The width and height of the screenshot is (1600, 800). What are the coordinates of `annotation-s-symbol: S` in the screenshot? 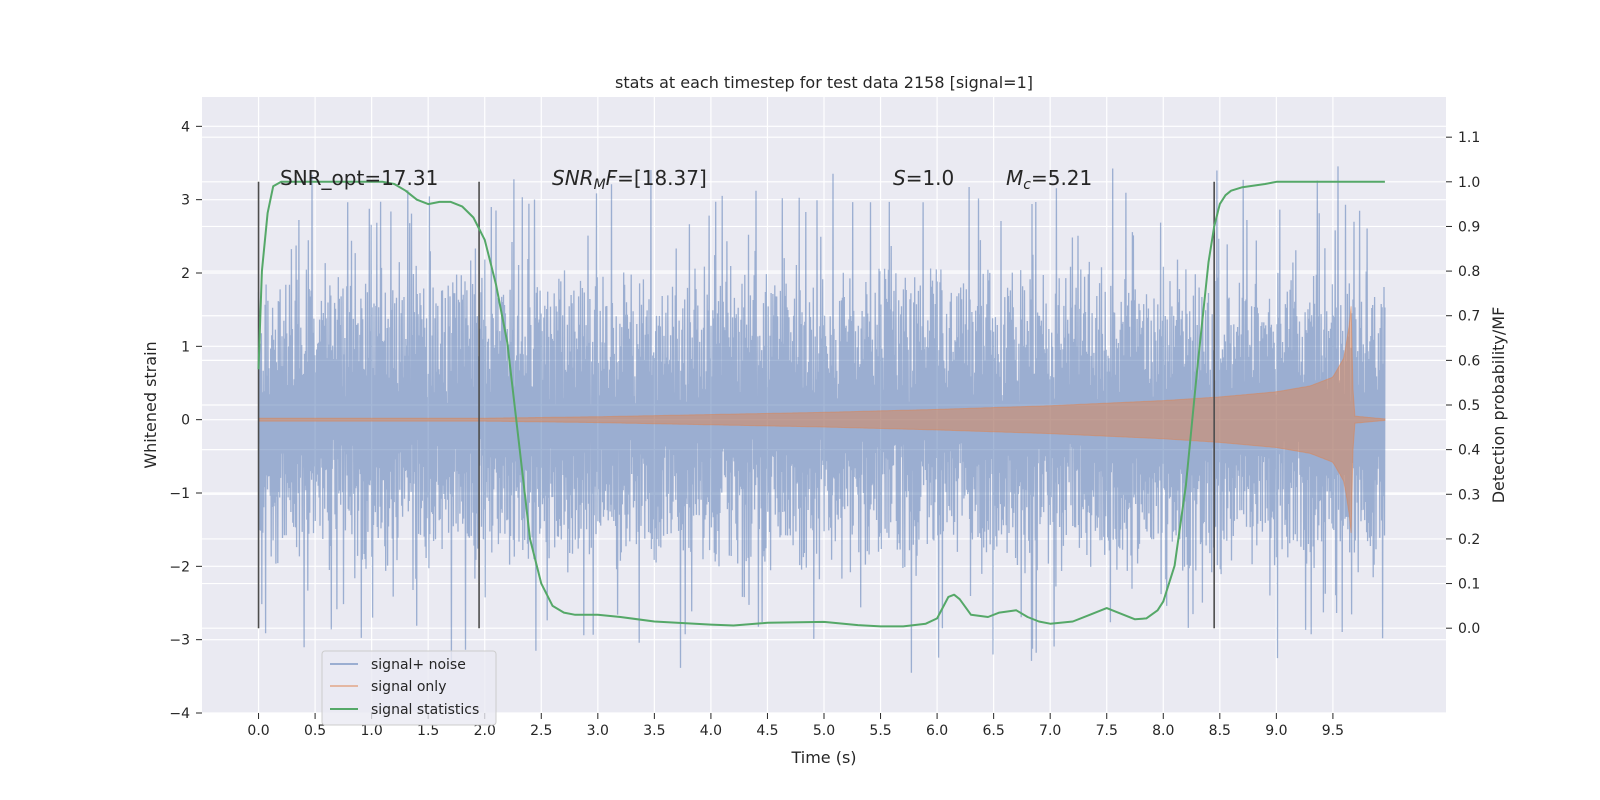 It's located at (899, 178).